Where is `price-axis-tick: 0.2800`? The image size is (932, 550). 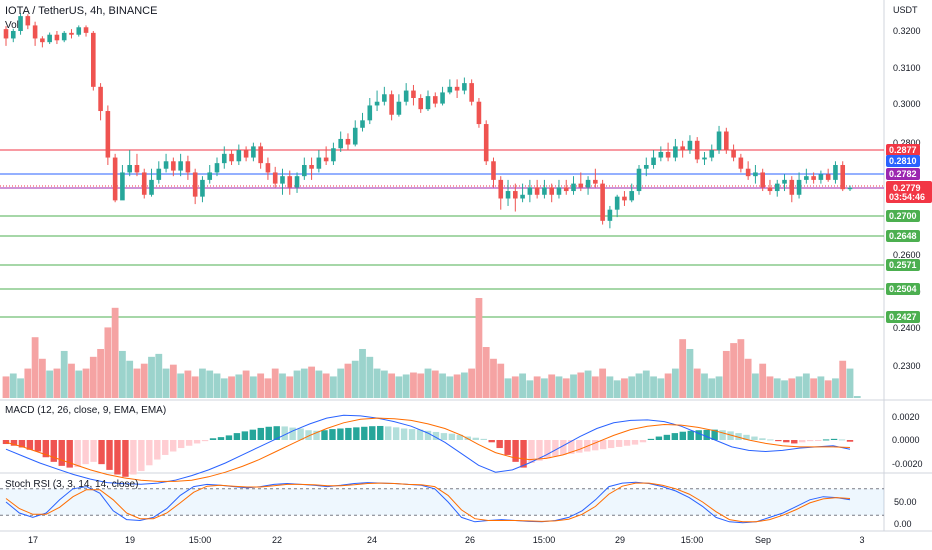 price-axis-tick: 0.2800 is located at coordinates (907, 143).